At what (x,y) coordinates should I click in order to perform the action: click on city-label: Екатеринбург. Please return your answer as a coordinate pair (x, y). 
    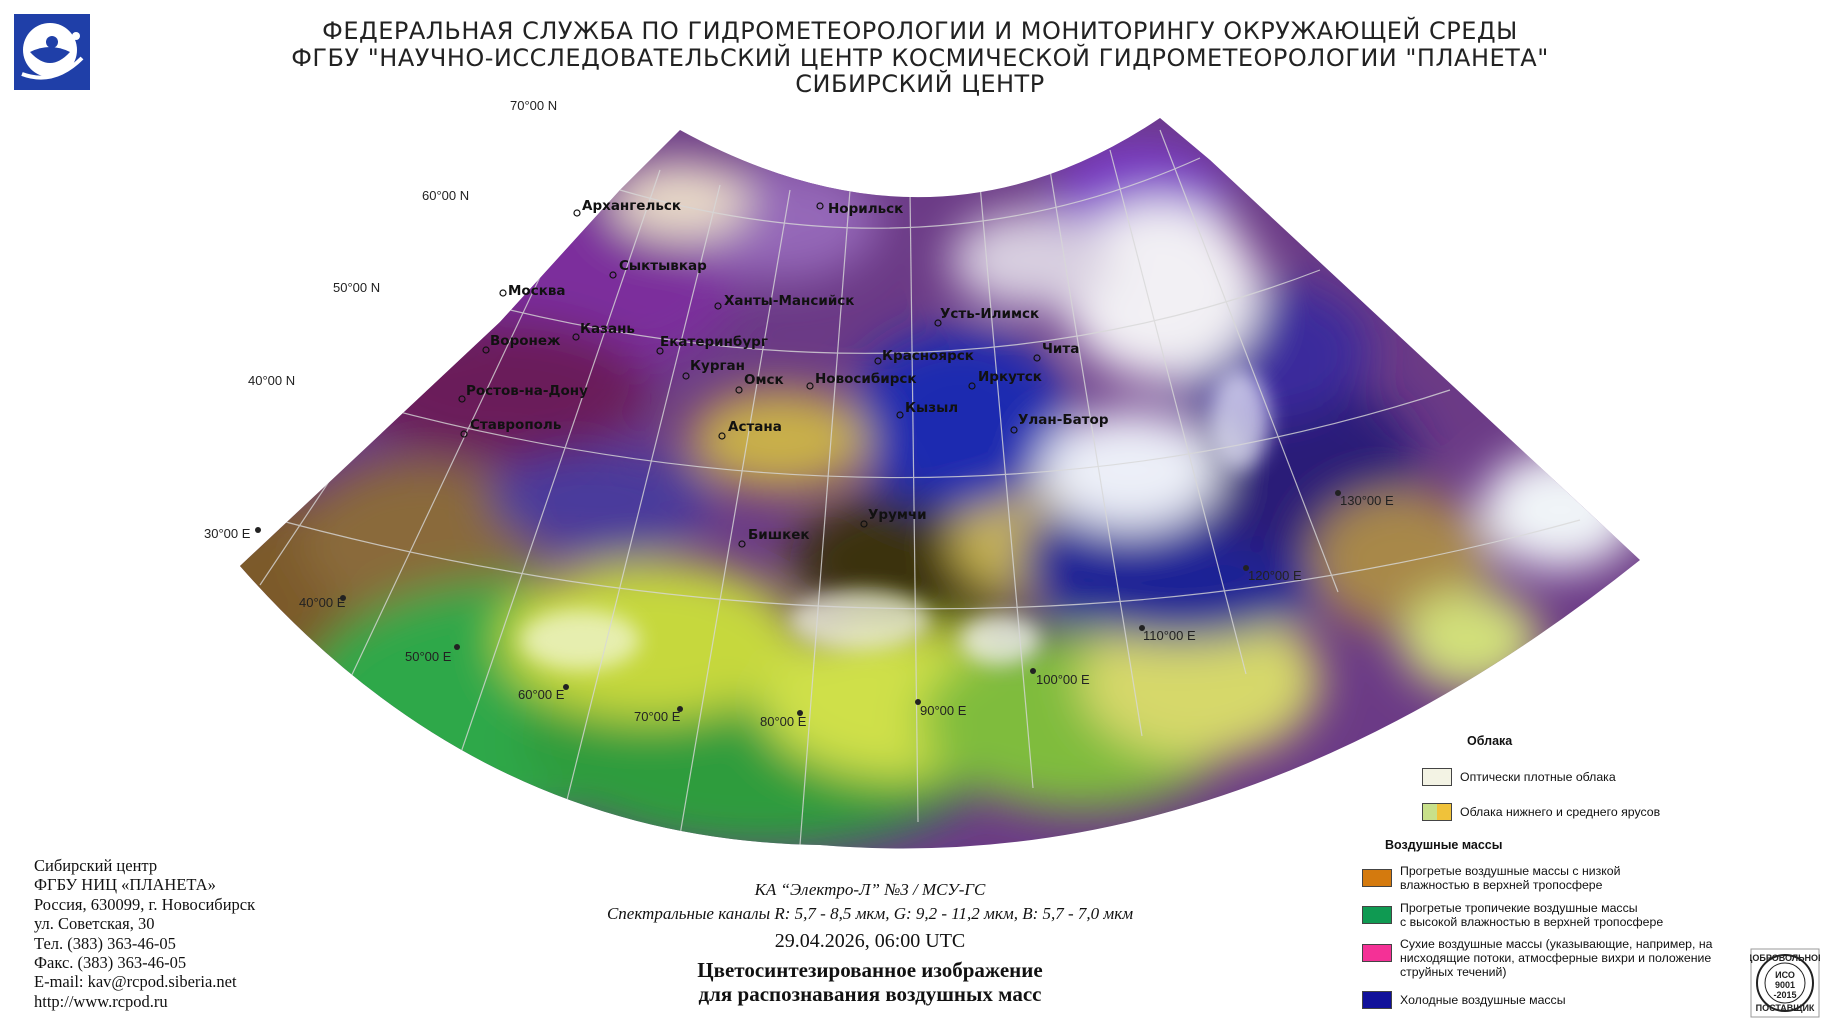
    Looking at the image, I should click on (714, 342).